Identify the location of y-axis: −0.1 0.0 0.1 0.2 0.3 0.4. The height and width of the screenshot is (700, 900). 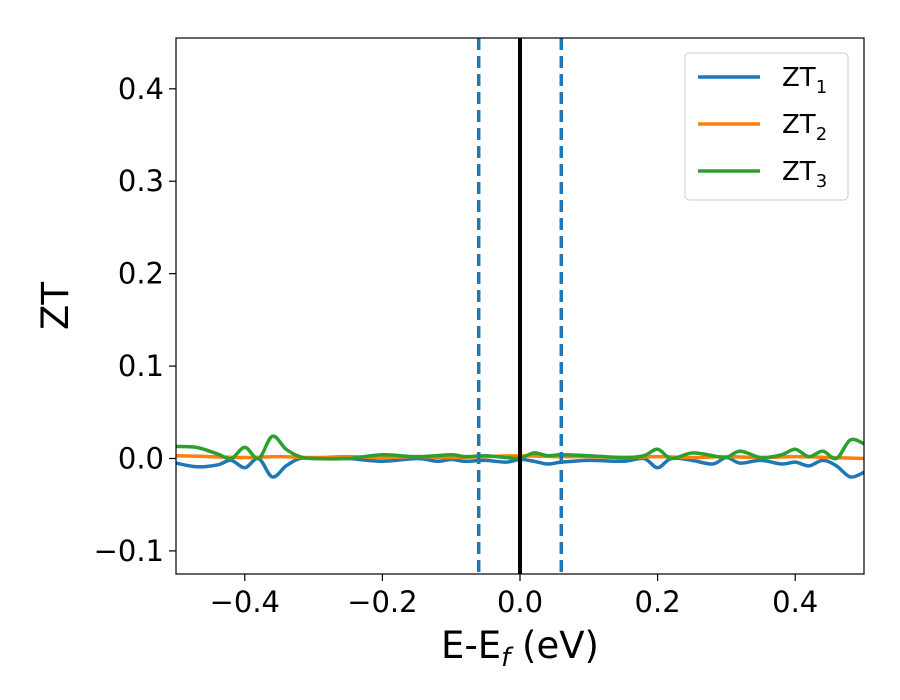
(135, 320).